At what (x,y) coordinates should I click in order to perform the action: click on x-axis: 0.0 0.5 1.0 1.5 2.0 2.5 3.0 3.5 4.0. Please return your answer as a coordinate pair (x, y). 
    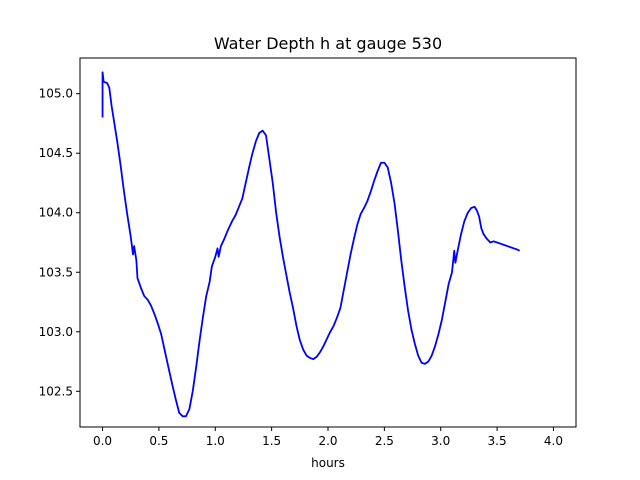
    Looking at the image, I should click on (328, 437).